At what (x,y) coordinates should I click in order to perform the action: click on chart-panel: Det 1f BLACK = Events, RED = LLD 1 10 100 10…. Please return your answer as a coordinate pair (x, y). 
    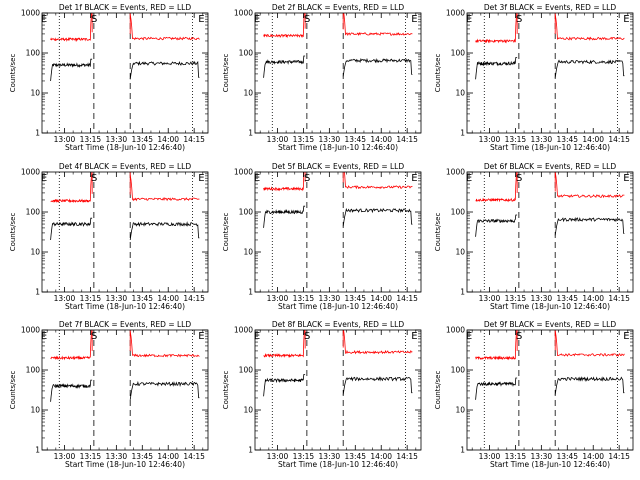
    Looking at the image, I should click on (109, 77).